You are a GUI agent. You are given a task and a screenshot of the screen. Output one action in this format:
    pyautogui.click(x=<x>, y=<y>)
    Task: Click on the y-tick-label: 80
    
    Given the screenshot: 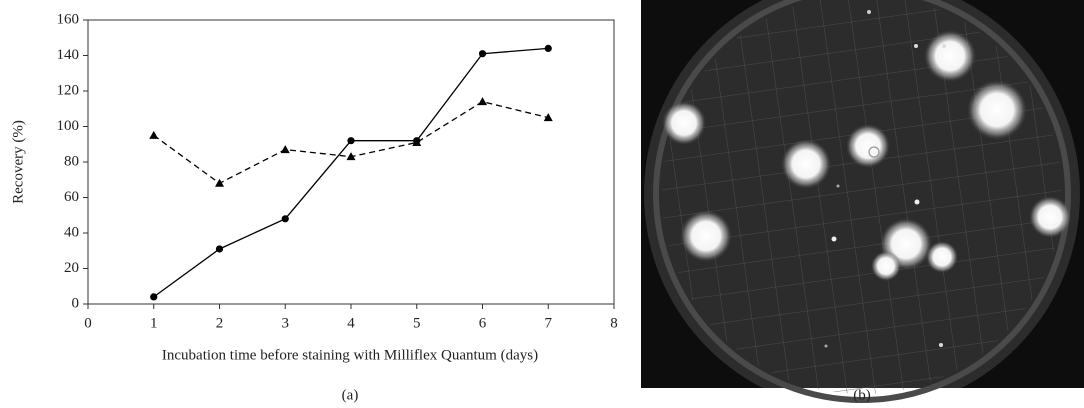 What is the action you would take?
    pyautogui.click(x=71, y=161)
    